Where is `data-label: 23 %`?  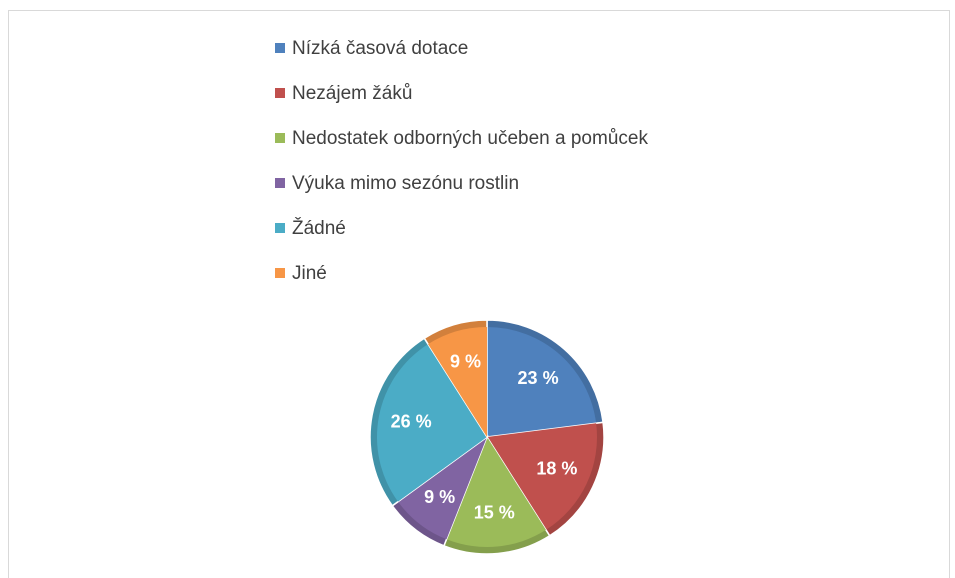
data-label: 23 % is located at coordinates (538, 378).